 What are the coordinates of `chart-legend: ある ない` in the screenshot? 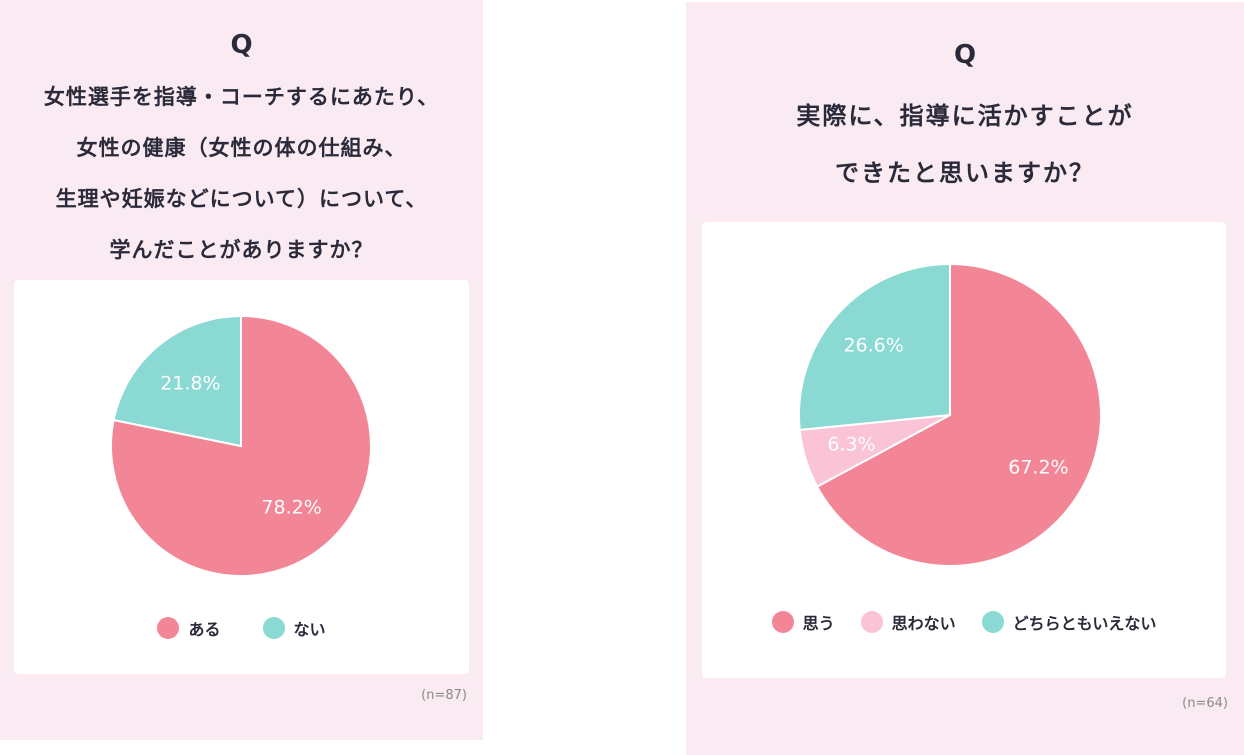 It's located at (241, 628).